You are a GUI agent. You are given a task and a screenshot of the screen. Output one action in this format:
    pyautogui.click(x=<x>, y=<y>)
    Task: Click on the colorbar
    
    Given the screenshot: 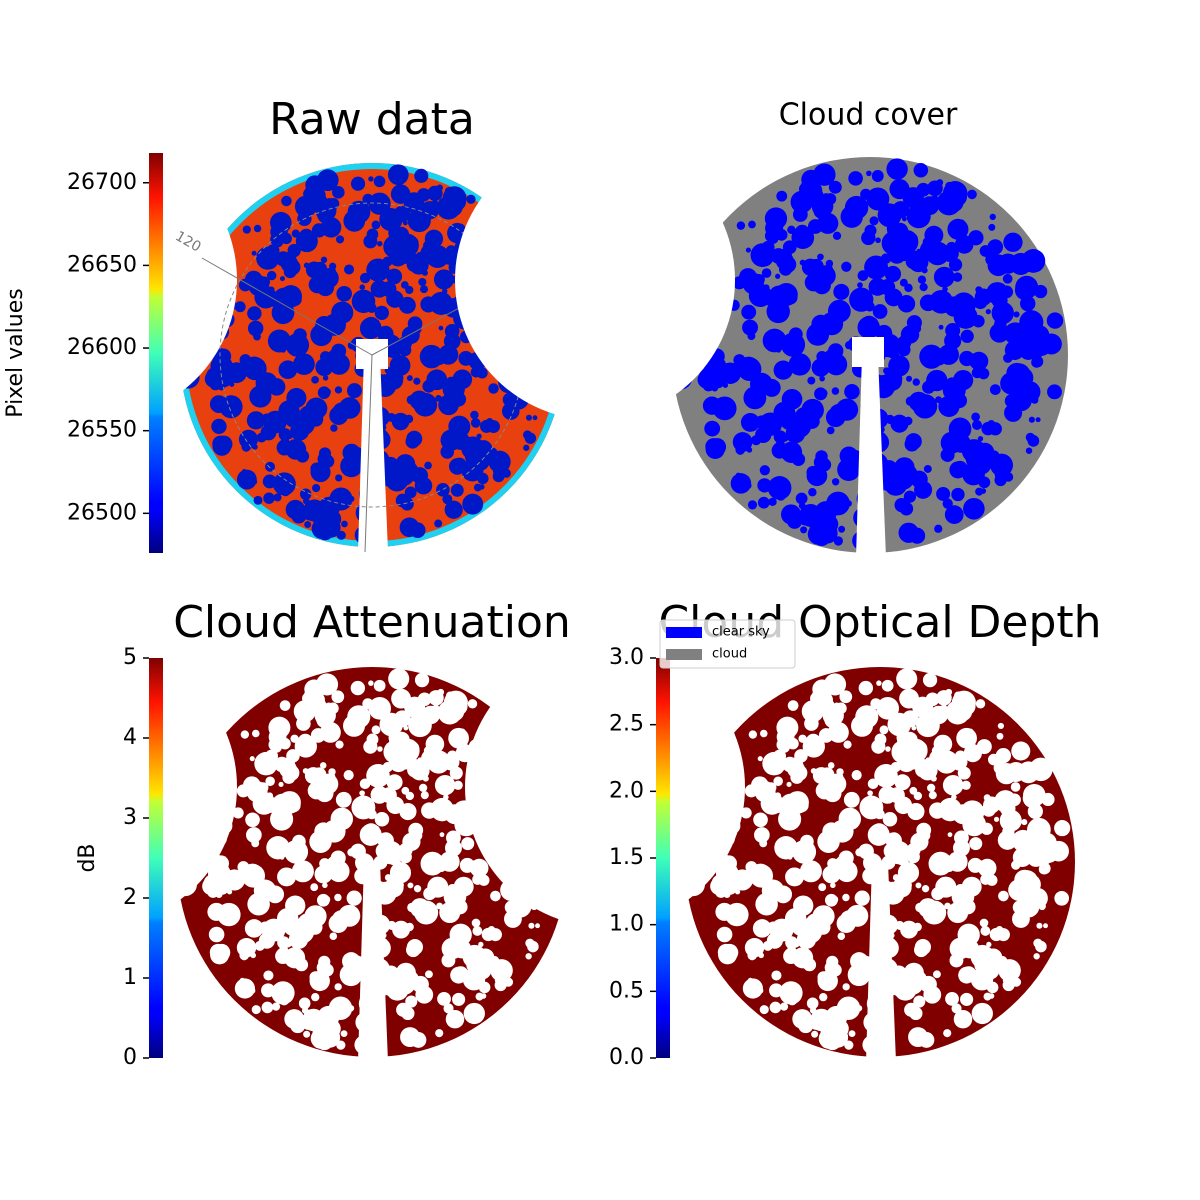 What is the action you would take?
    pyautogui.click(x=156, y=858)
    